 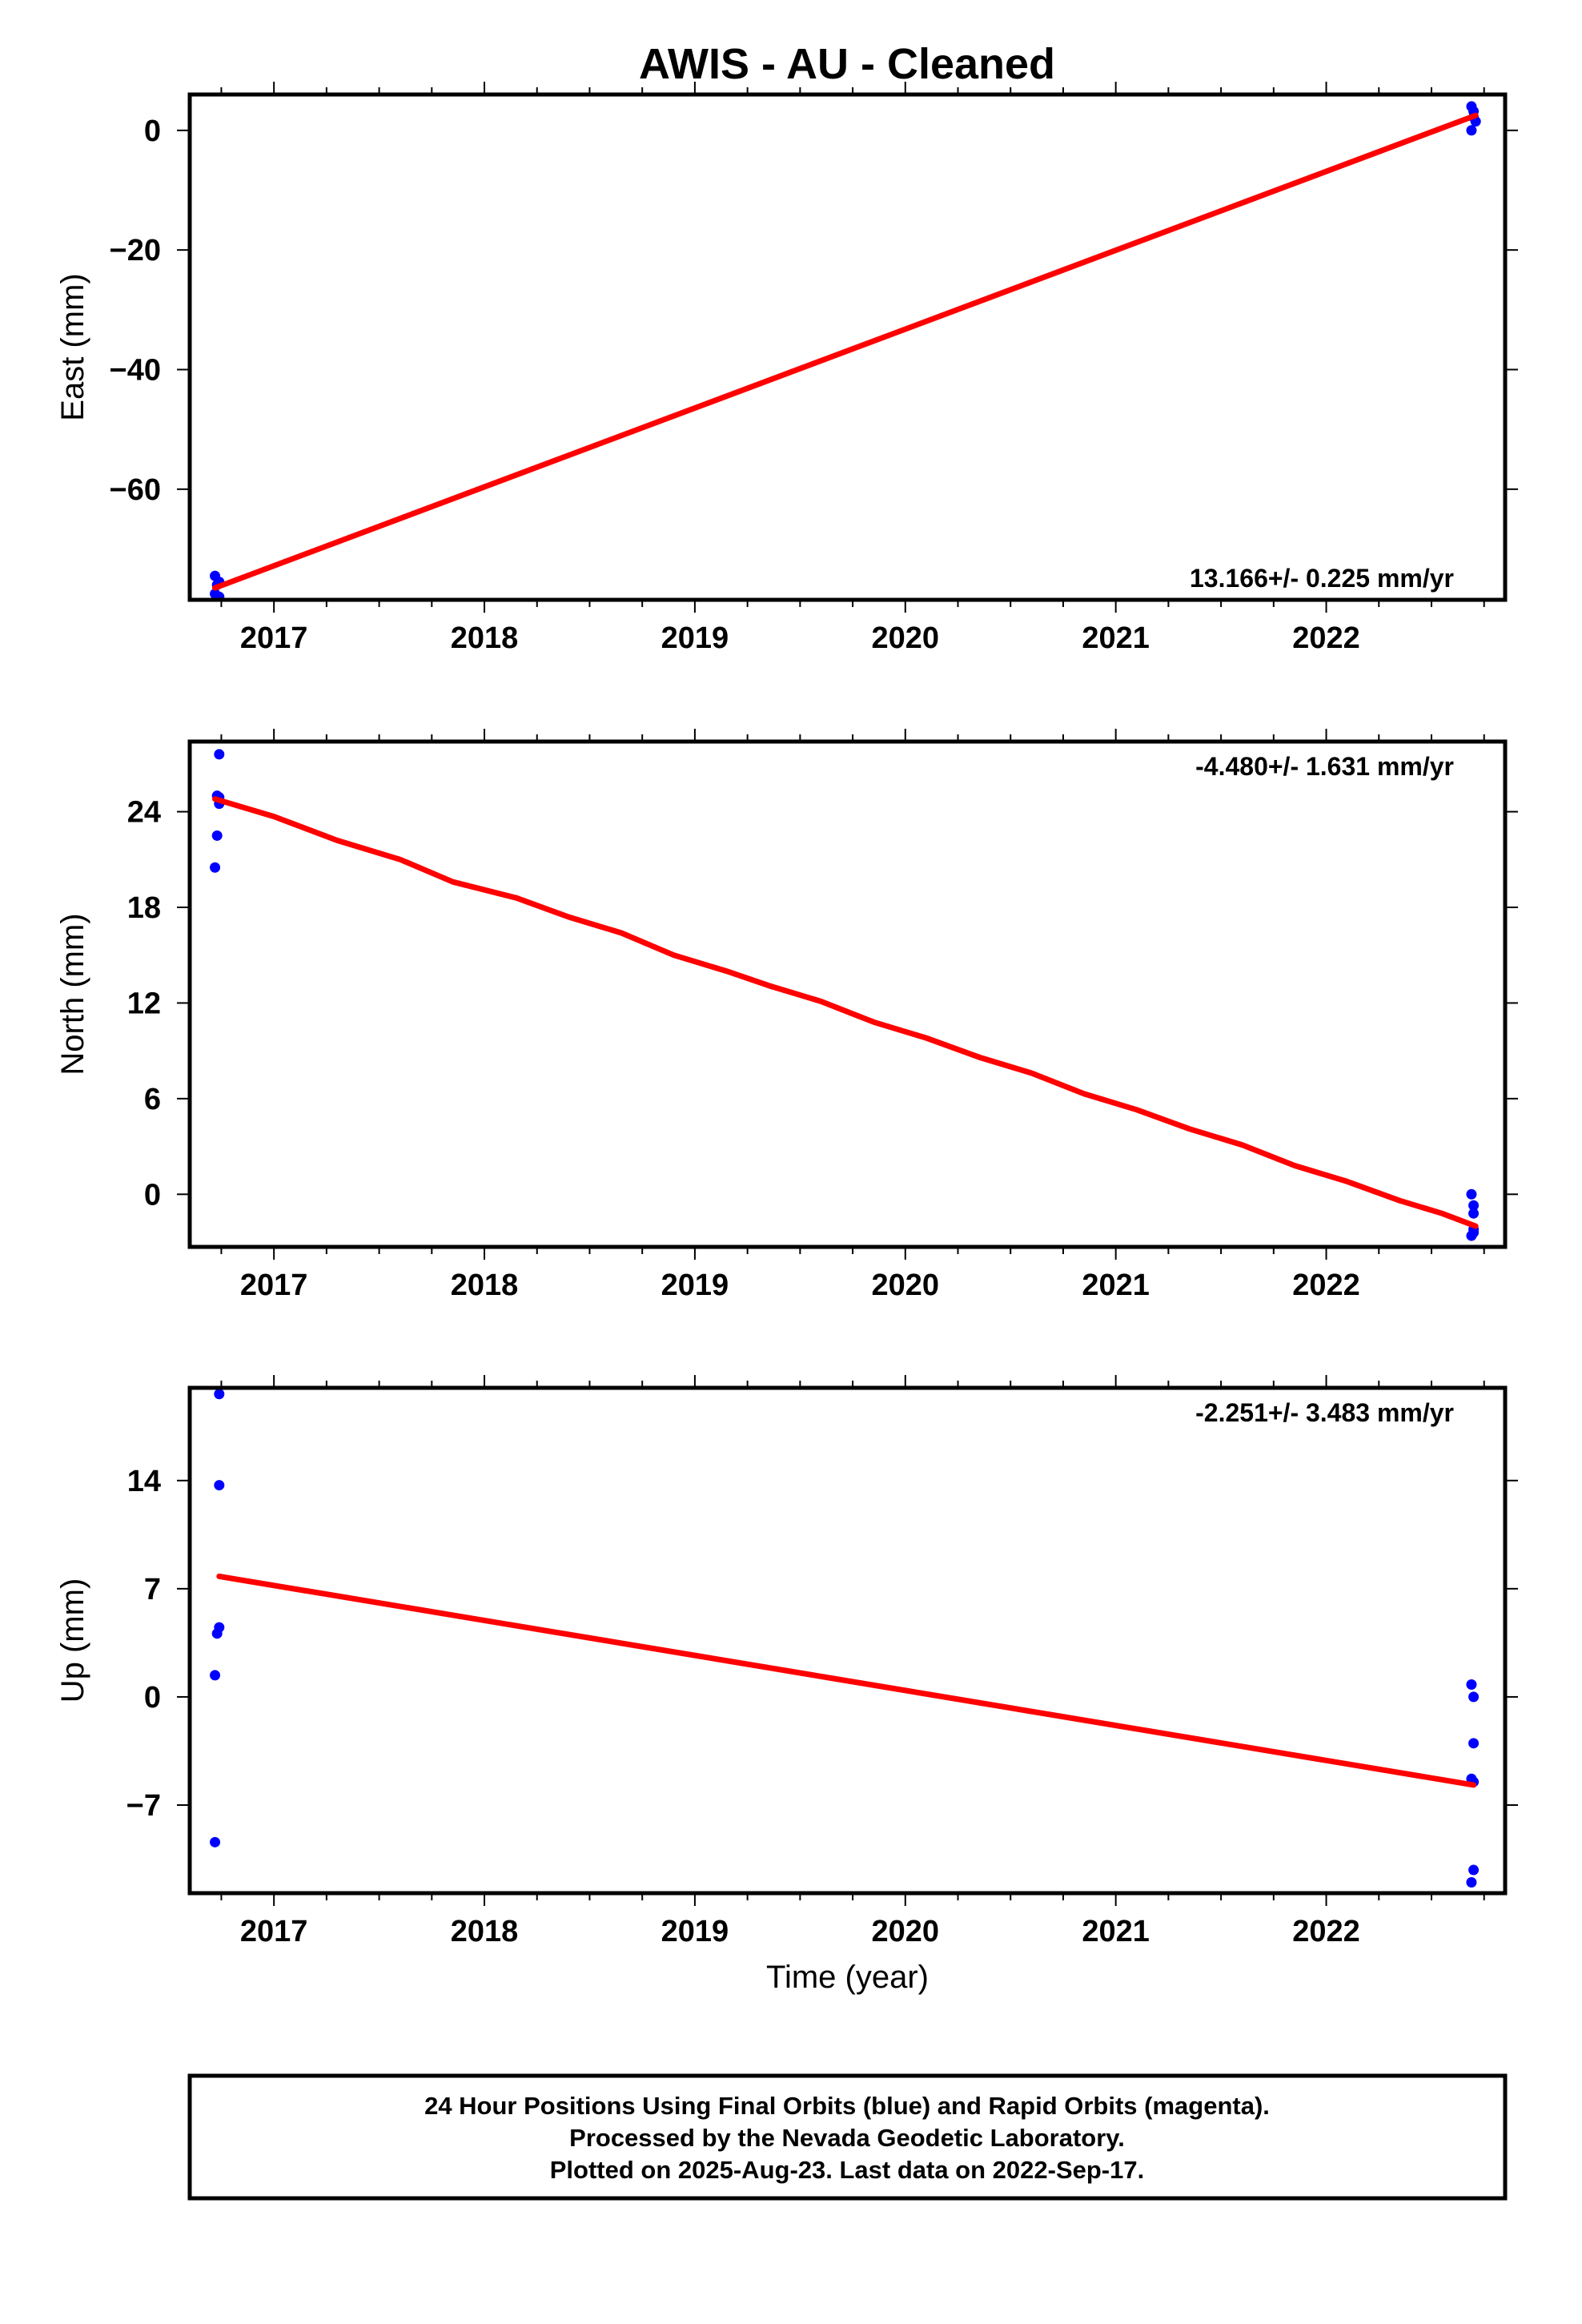 I want to click on east-y-tick-label: 0, so click(x=152, y=131).